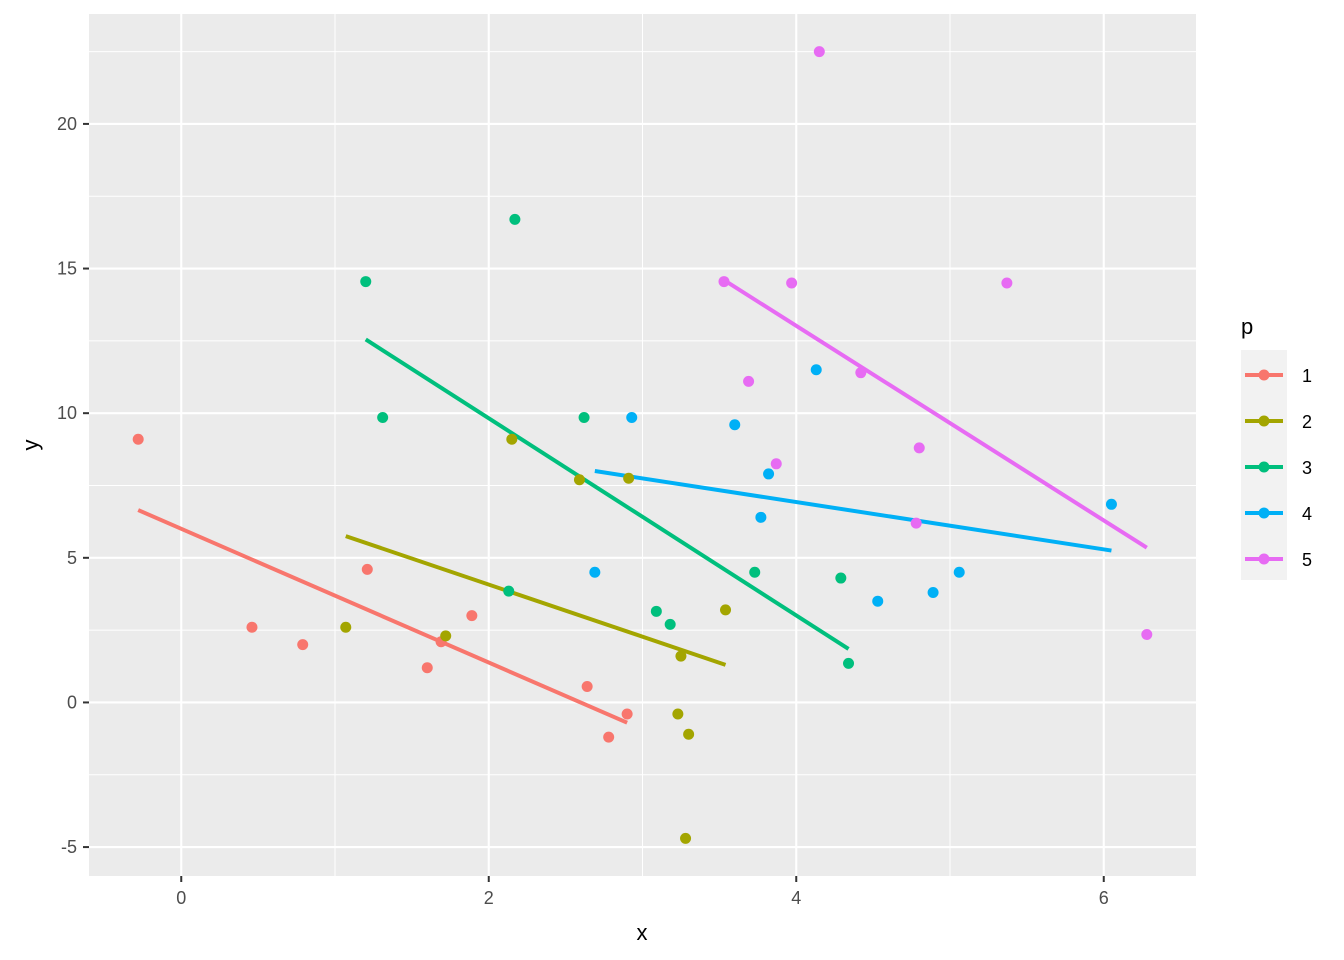  I want to click on legend-label-5: 5, so click(1307, 560).